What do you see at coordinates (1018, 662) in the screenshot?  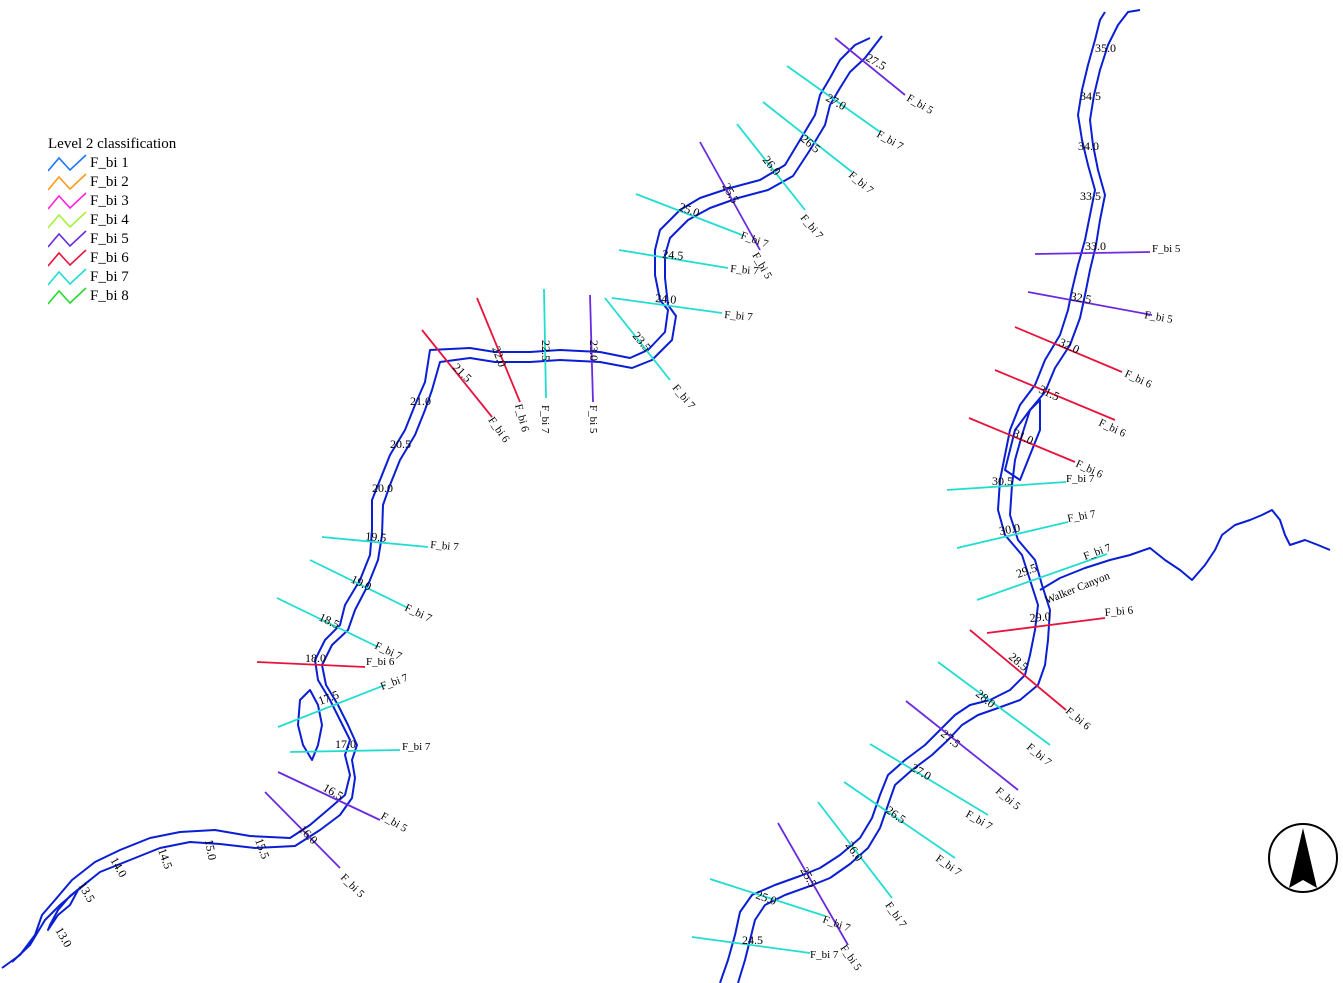 I see `river-km-label: 28.5` at bounding box center [1018, 662].